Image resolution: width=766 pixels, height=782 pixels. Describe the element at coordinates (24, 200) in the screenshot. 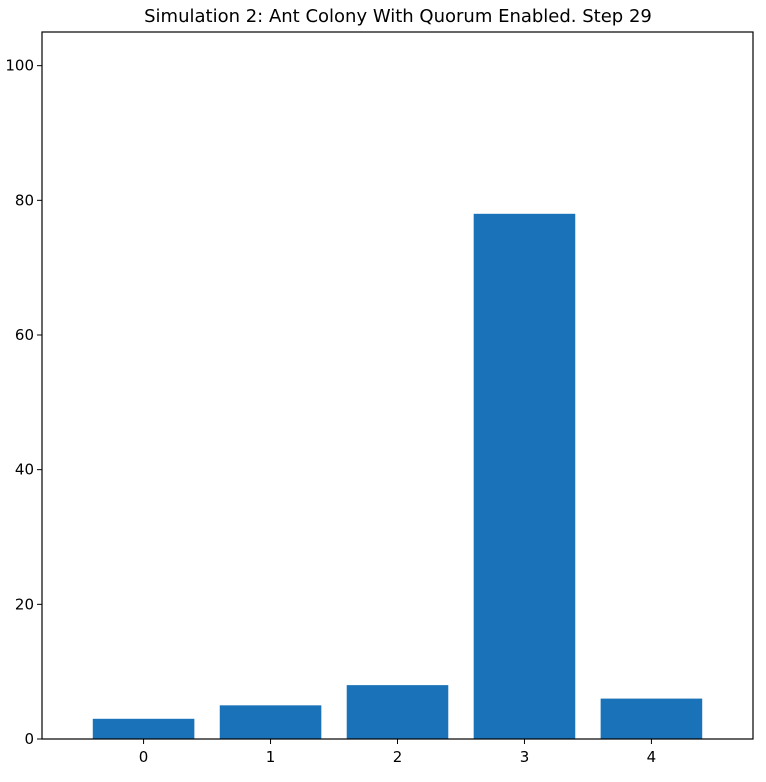

I see `y-tick-label: 80` at that location.